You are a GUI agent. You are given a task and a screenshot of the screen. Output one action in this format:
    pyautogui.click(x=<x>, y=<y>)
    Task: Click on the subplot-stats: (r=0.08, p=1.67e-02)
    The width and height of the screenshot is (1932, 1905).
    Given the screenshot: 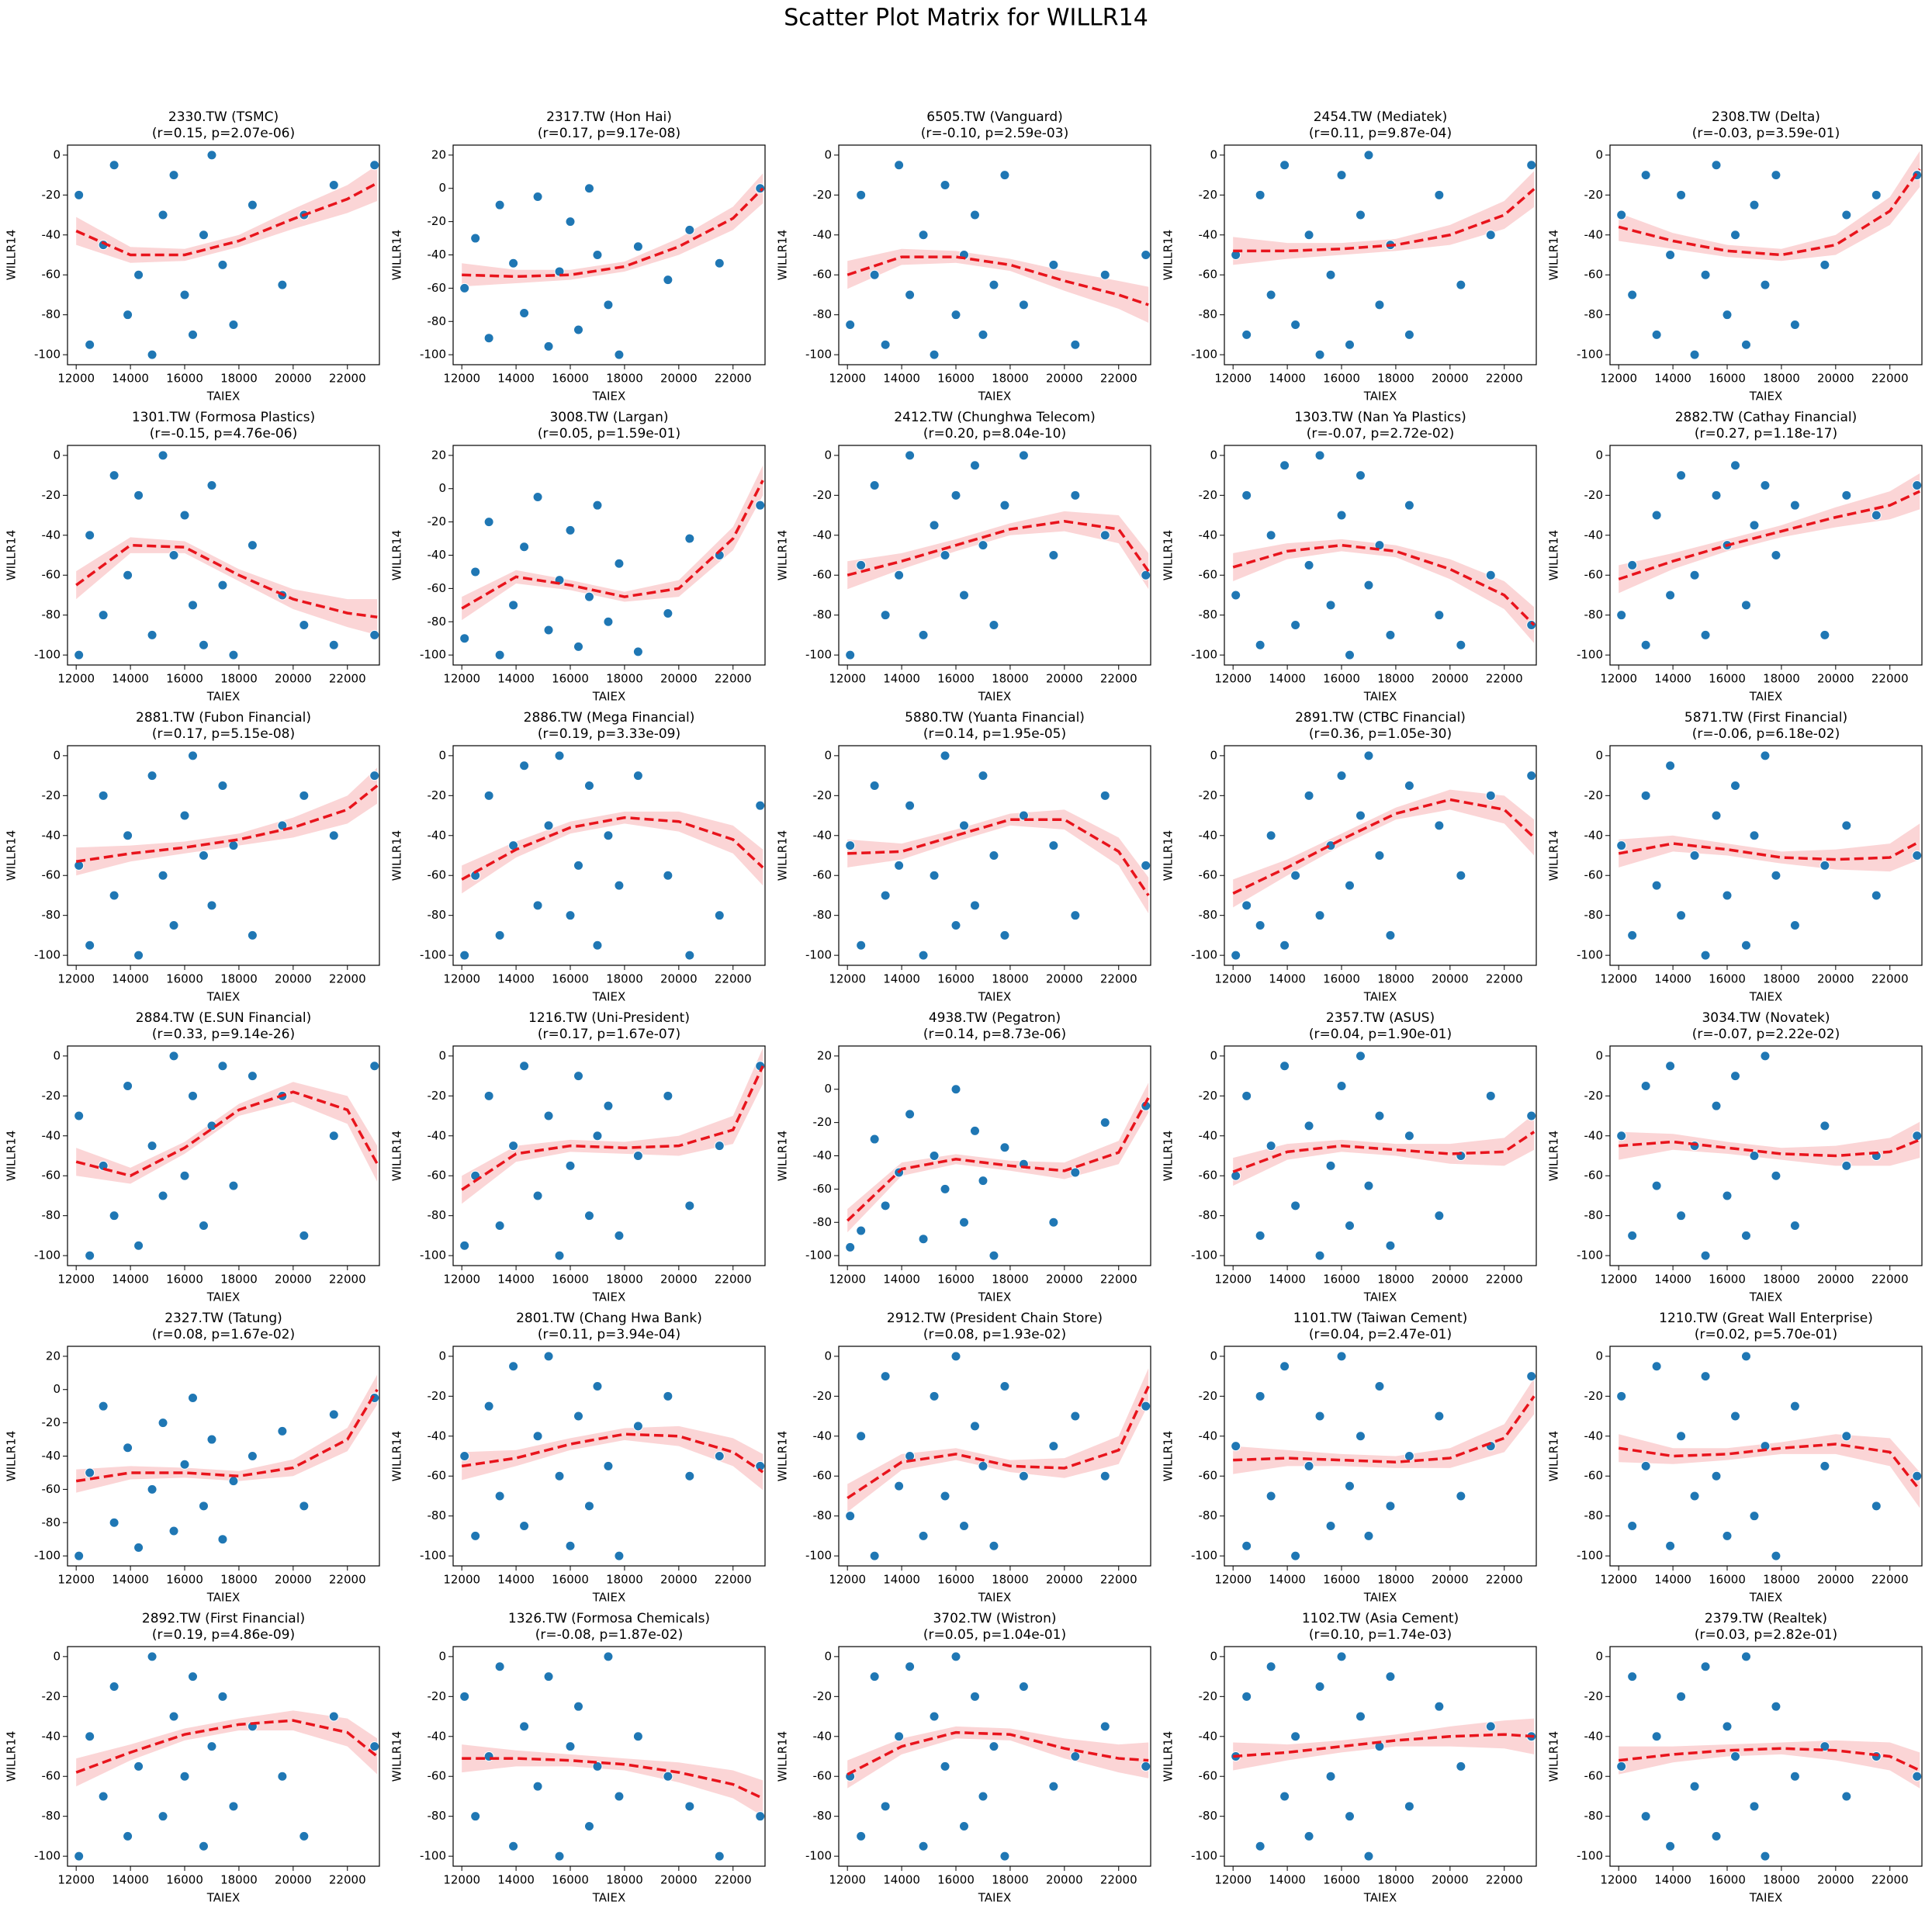 What is the action you would take?
    pyautogui.click(x=223, y=1335)
    